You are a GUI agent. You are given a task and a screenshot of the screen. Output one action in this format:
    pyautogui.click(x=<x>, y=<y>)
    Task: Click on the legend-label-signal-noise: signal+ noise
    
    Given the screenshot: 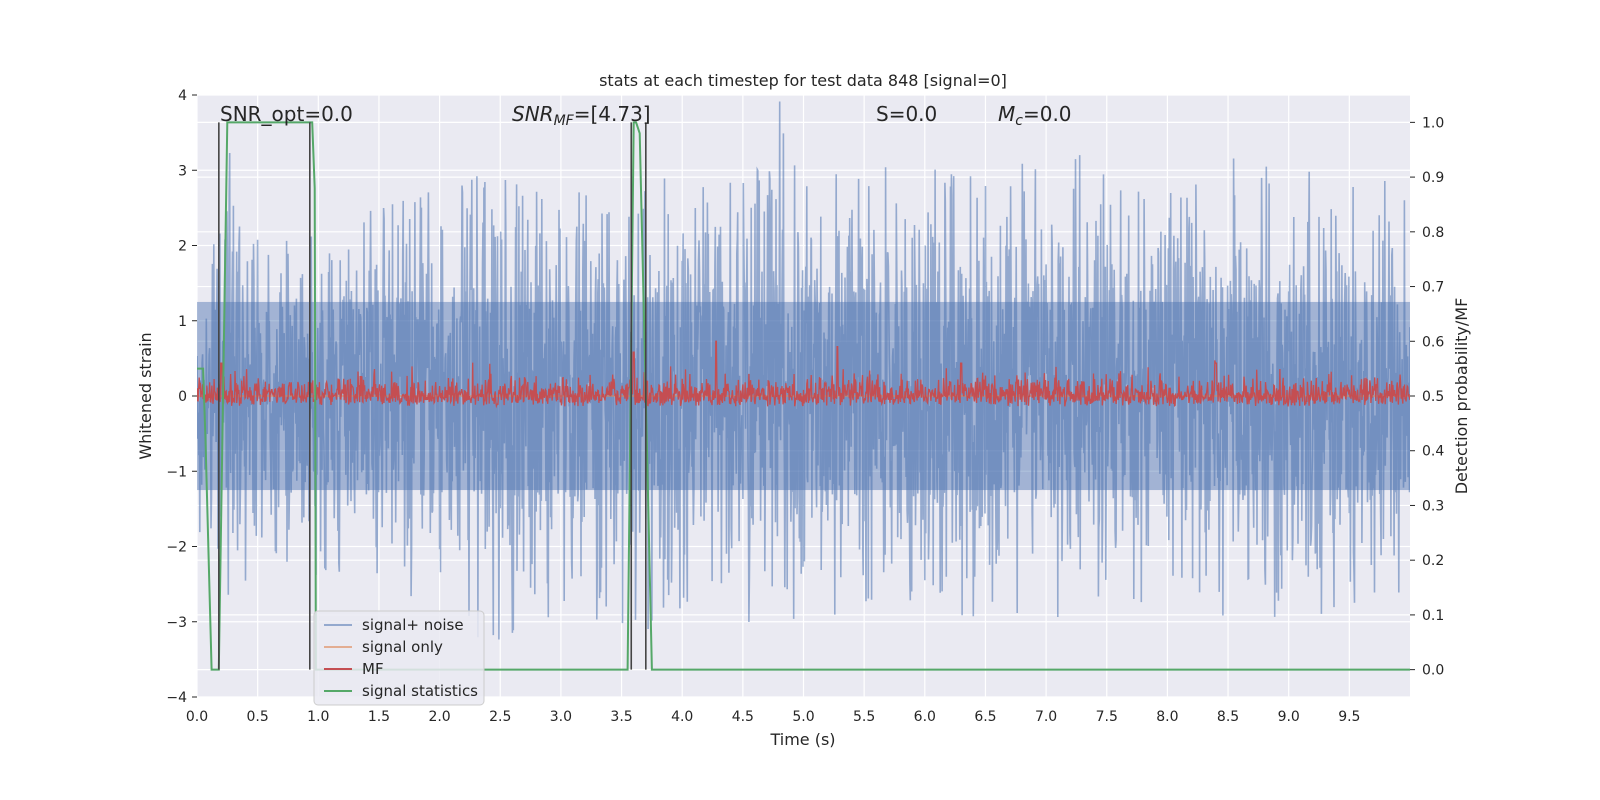 What is the action you would take?
    pyautogui.click(x=413, y=625)
    